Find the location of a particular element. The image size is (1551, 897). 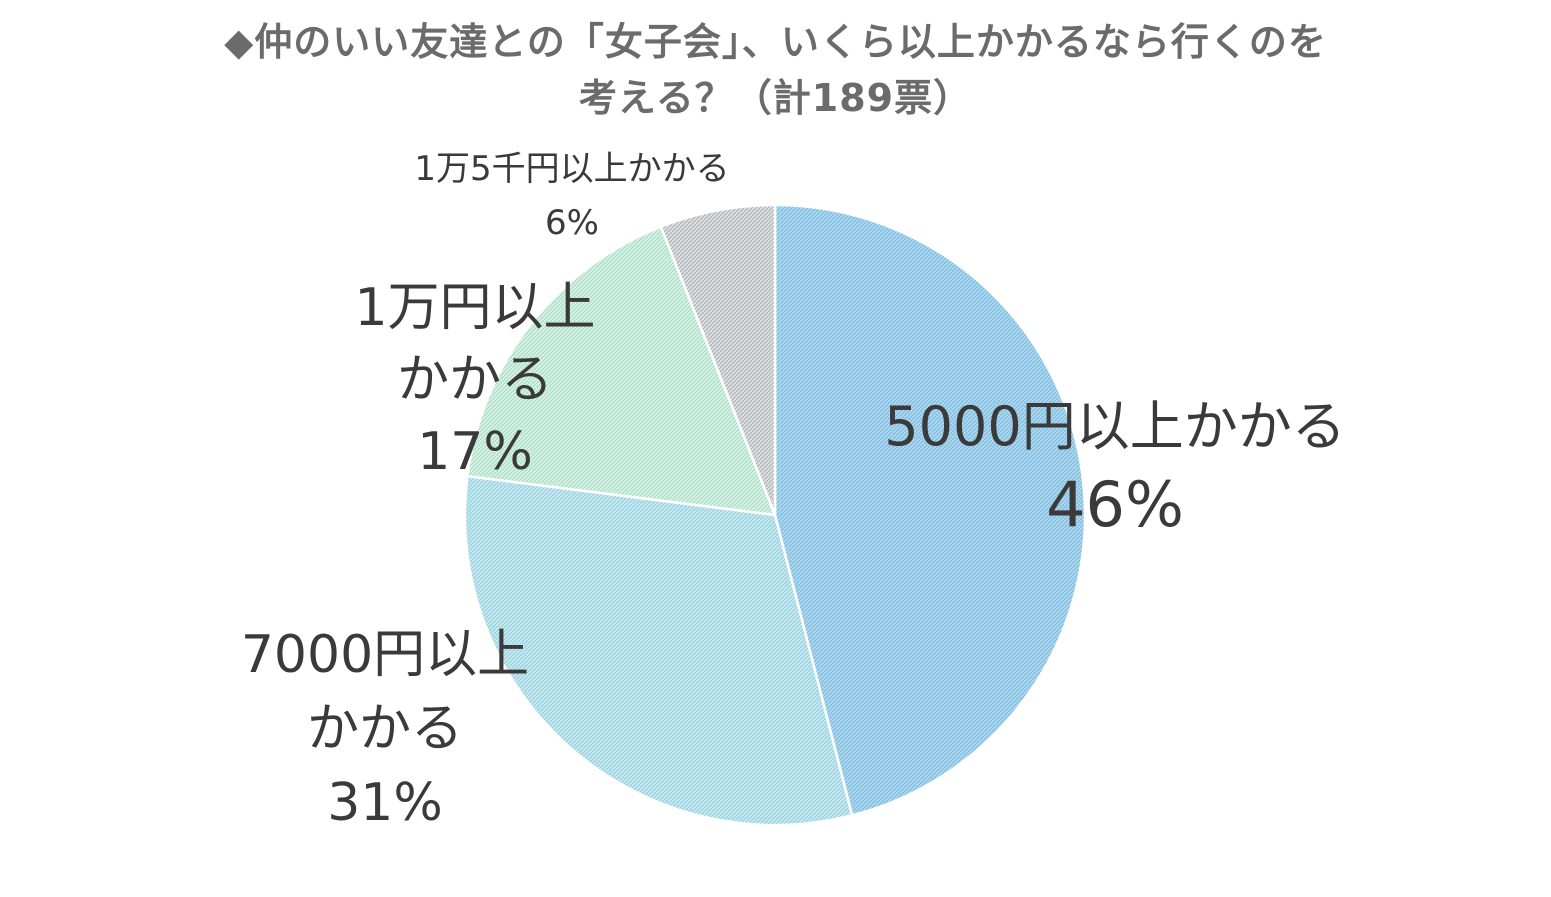

slice-label-10000-name-2: かかる is located at coordinates (474, 380).